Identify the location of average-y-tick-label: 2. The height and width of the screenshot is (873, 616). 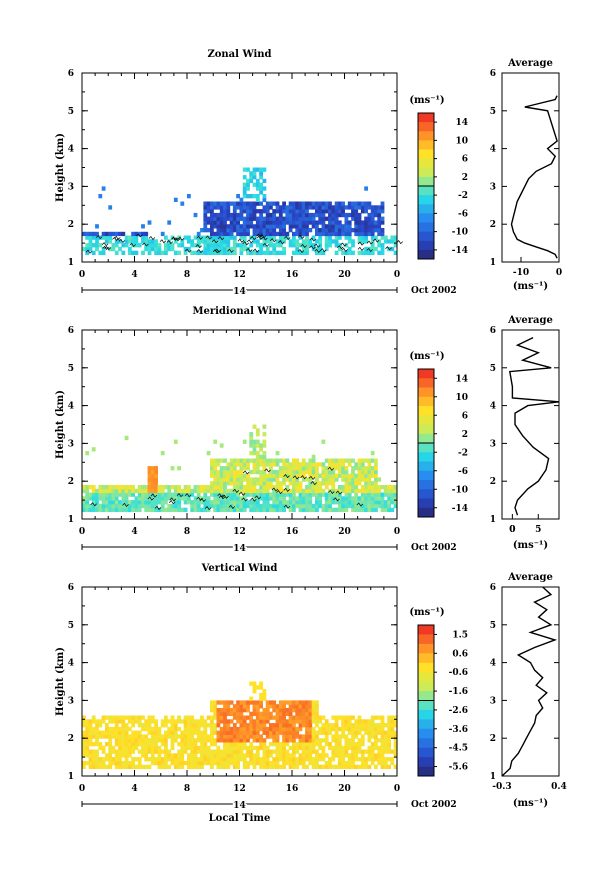
(493, 225).